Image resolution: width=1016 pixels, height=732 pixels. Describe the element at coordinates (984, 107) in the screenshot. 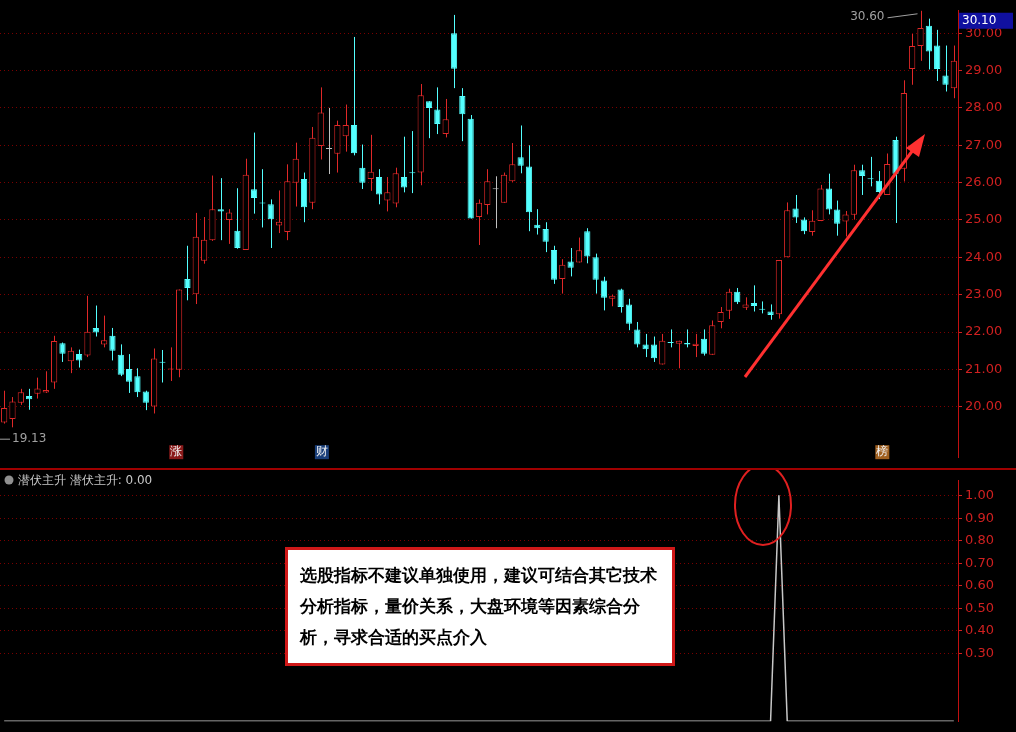

I see `y-tick-label: 28.00` at that location.